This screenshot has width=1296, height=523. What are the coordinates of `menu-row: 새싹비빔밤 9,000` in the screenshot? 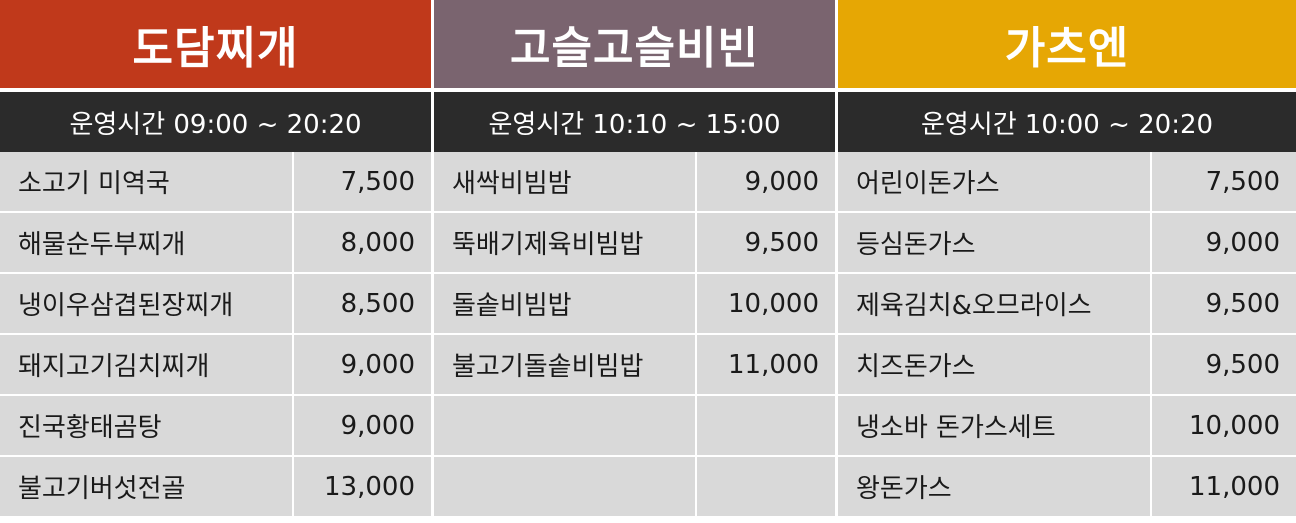 It's located at (634, 181).